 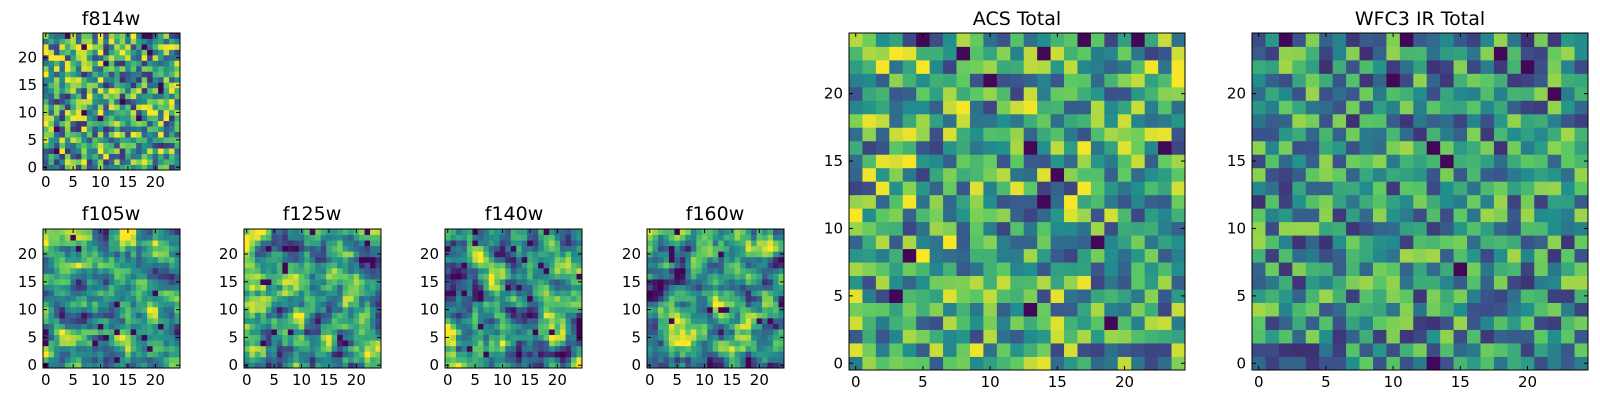 I want to click on axes-frame, so click(x=513, y=298).